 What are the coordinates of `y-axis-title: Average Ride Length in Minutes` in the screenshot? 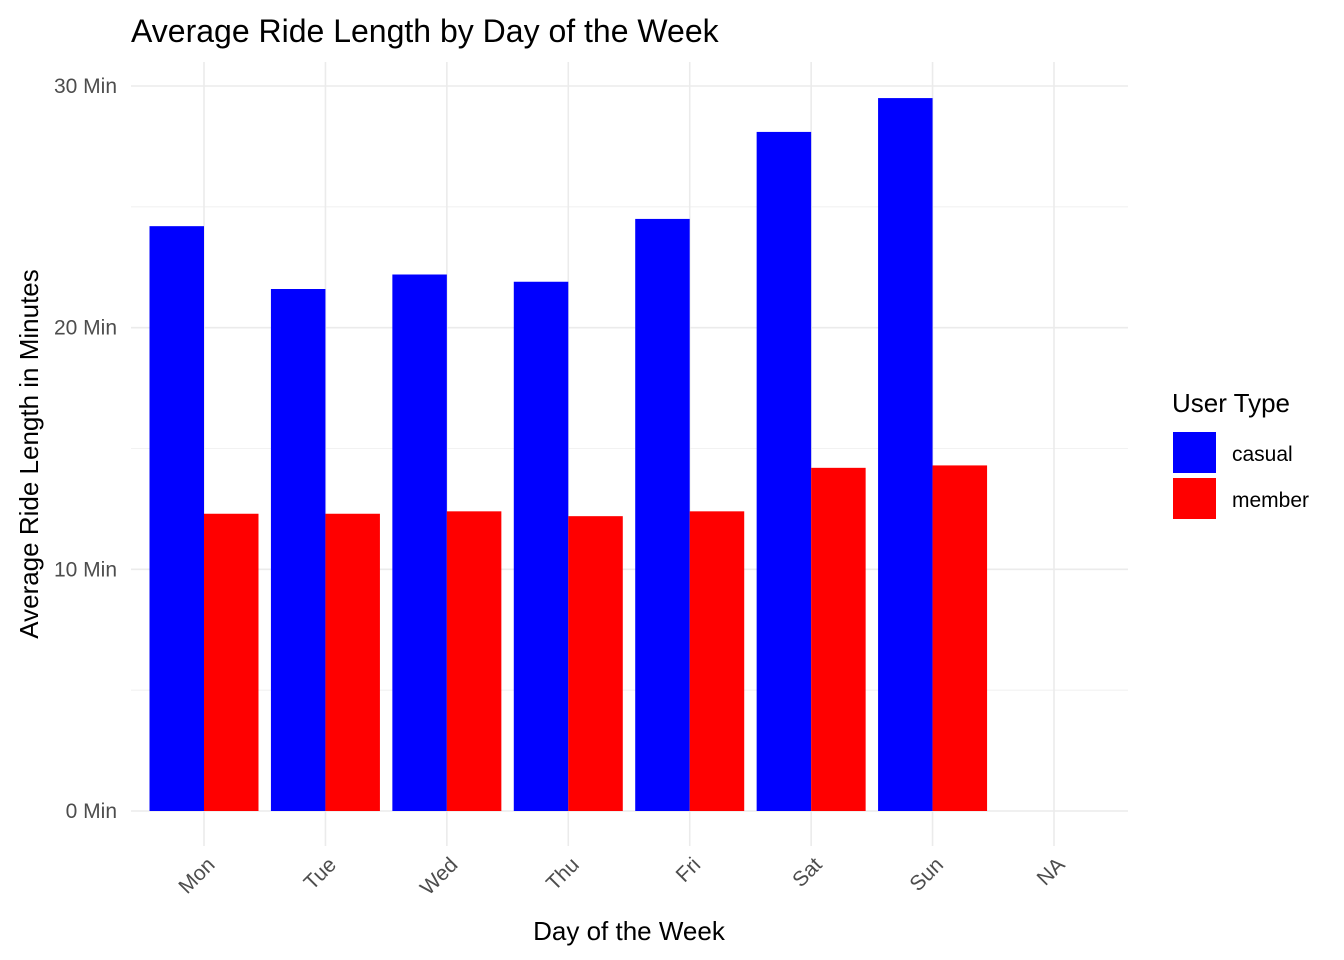 It's located at (29, 454).